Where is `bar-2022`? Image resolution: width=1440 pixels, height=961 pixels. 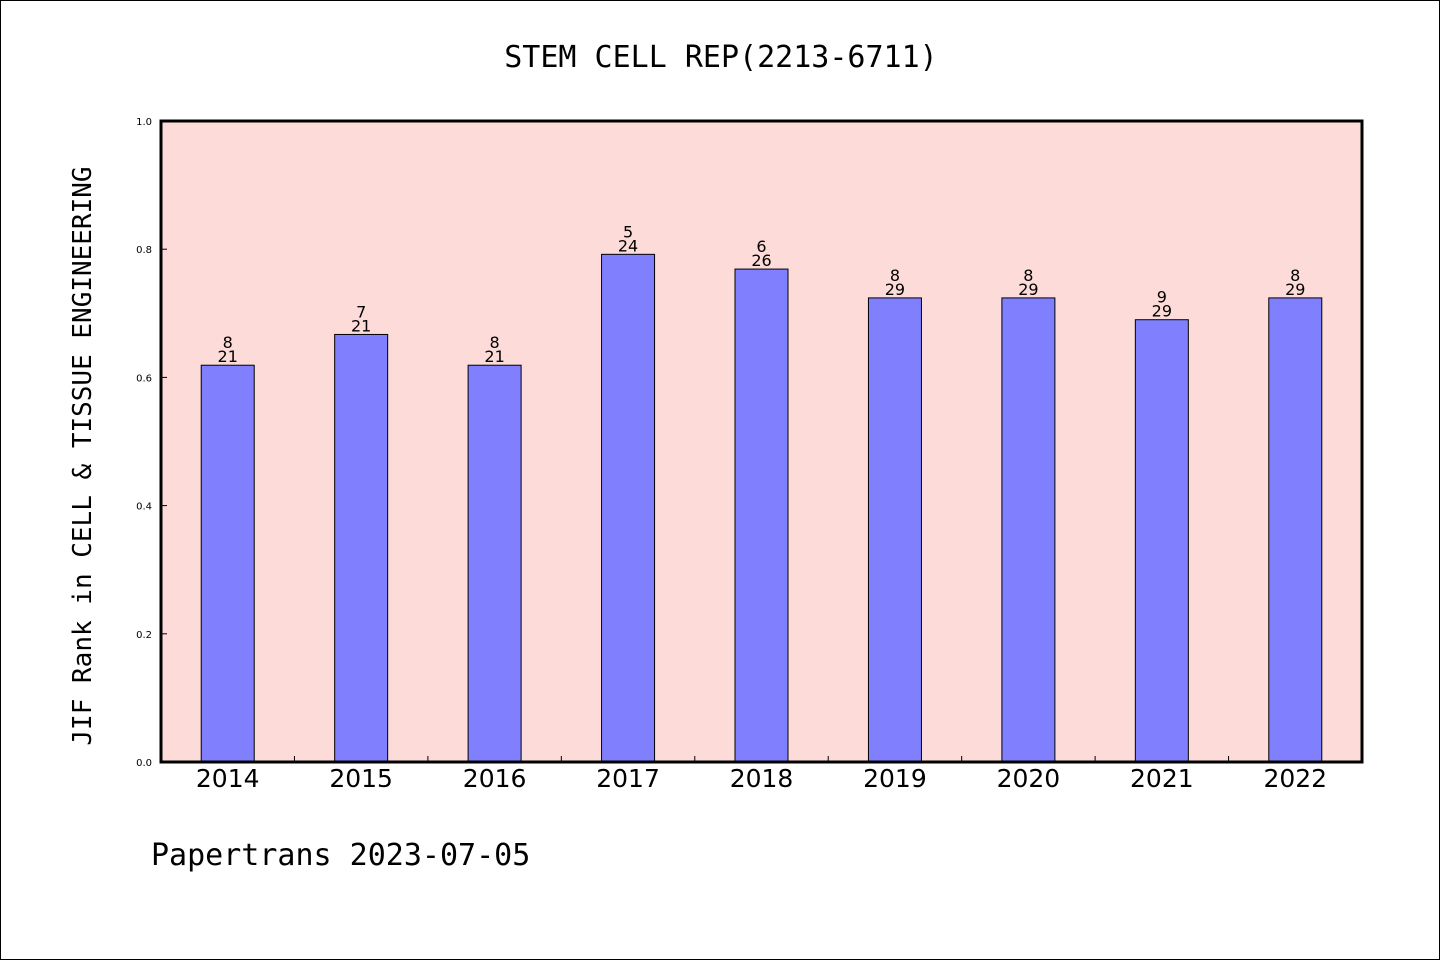
bar-2022 is located at coordinates (1295, 530).